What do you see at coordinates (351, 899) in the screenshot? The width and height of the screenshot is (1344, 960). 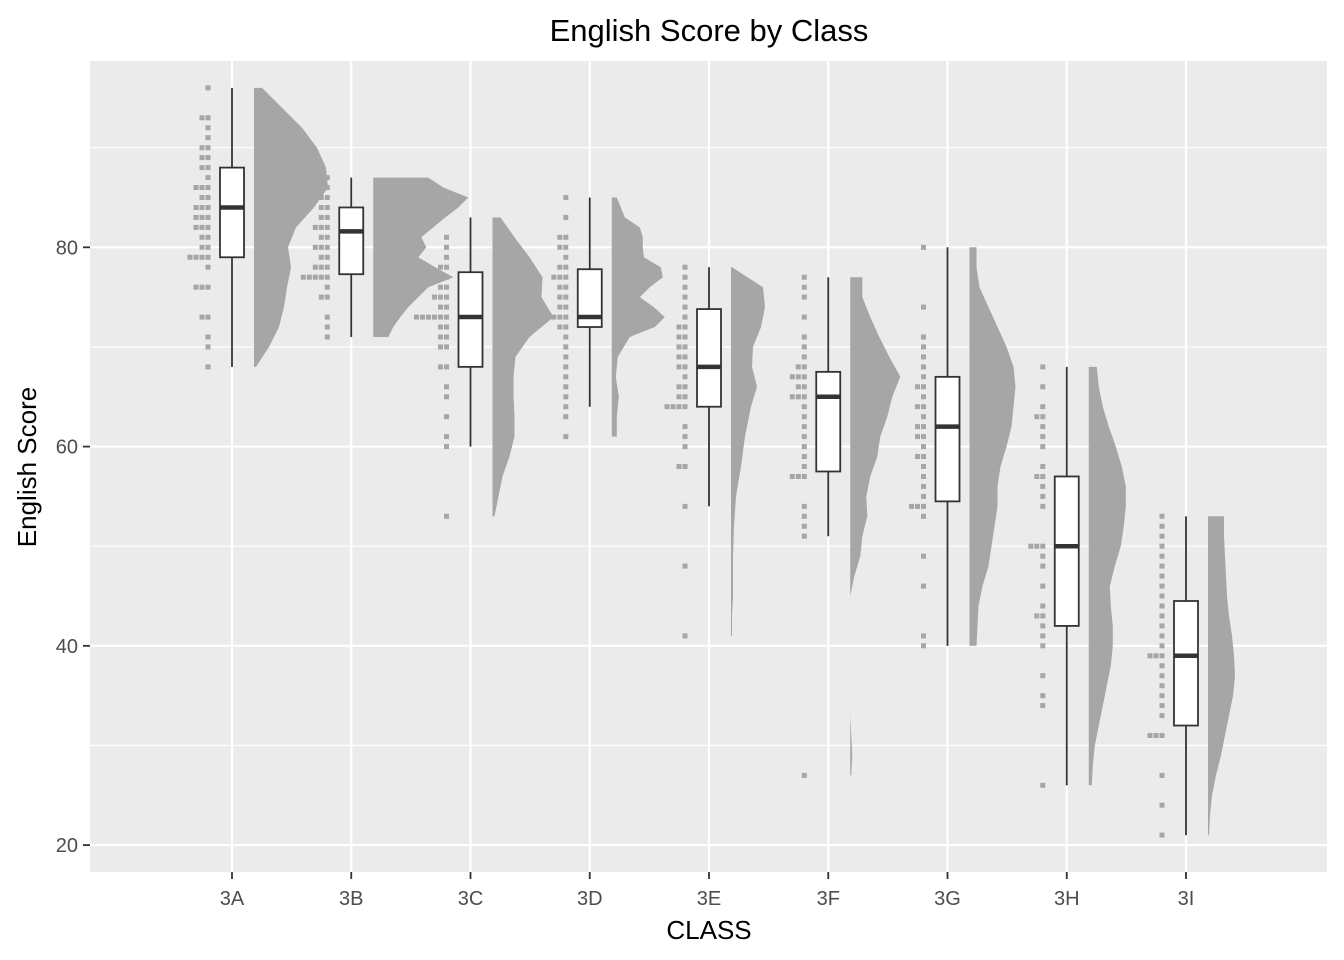 I see `x-tick-label: 3B` at bounding box center [351, 899].